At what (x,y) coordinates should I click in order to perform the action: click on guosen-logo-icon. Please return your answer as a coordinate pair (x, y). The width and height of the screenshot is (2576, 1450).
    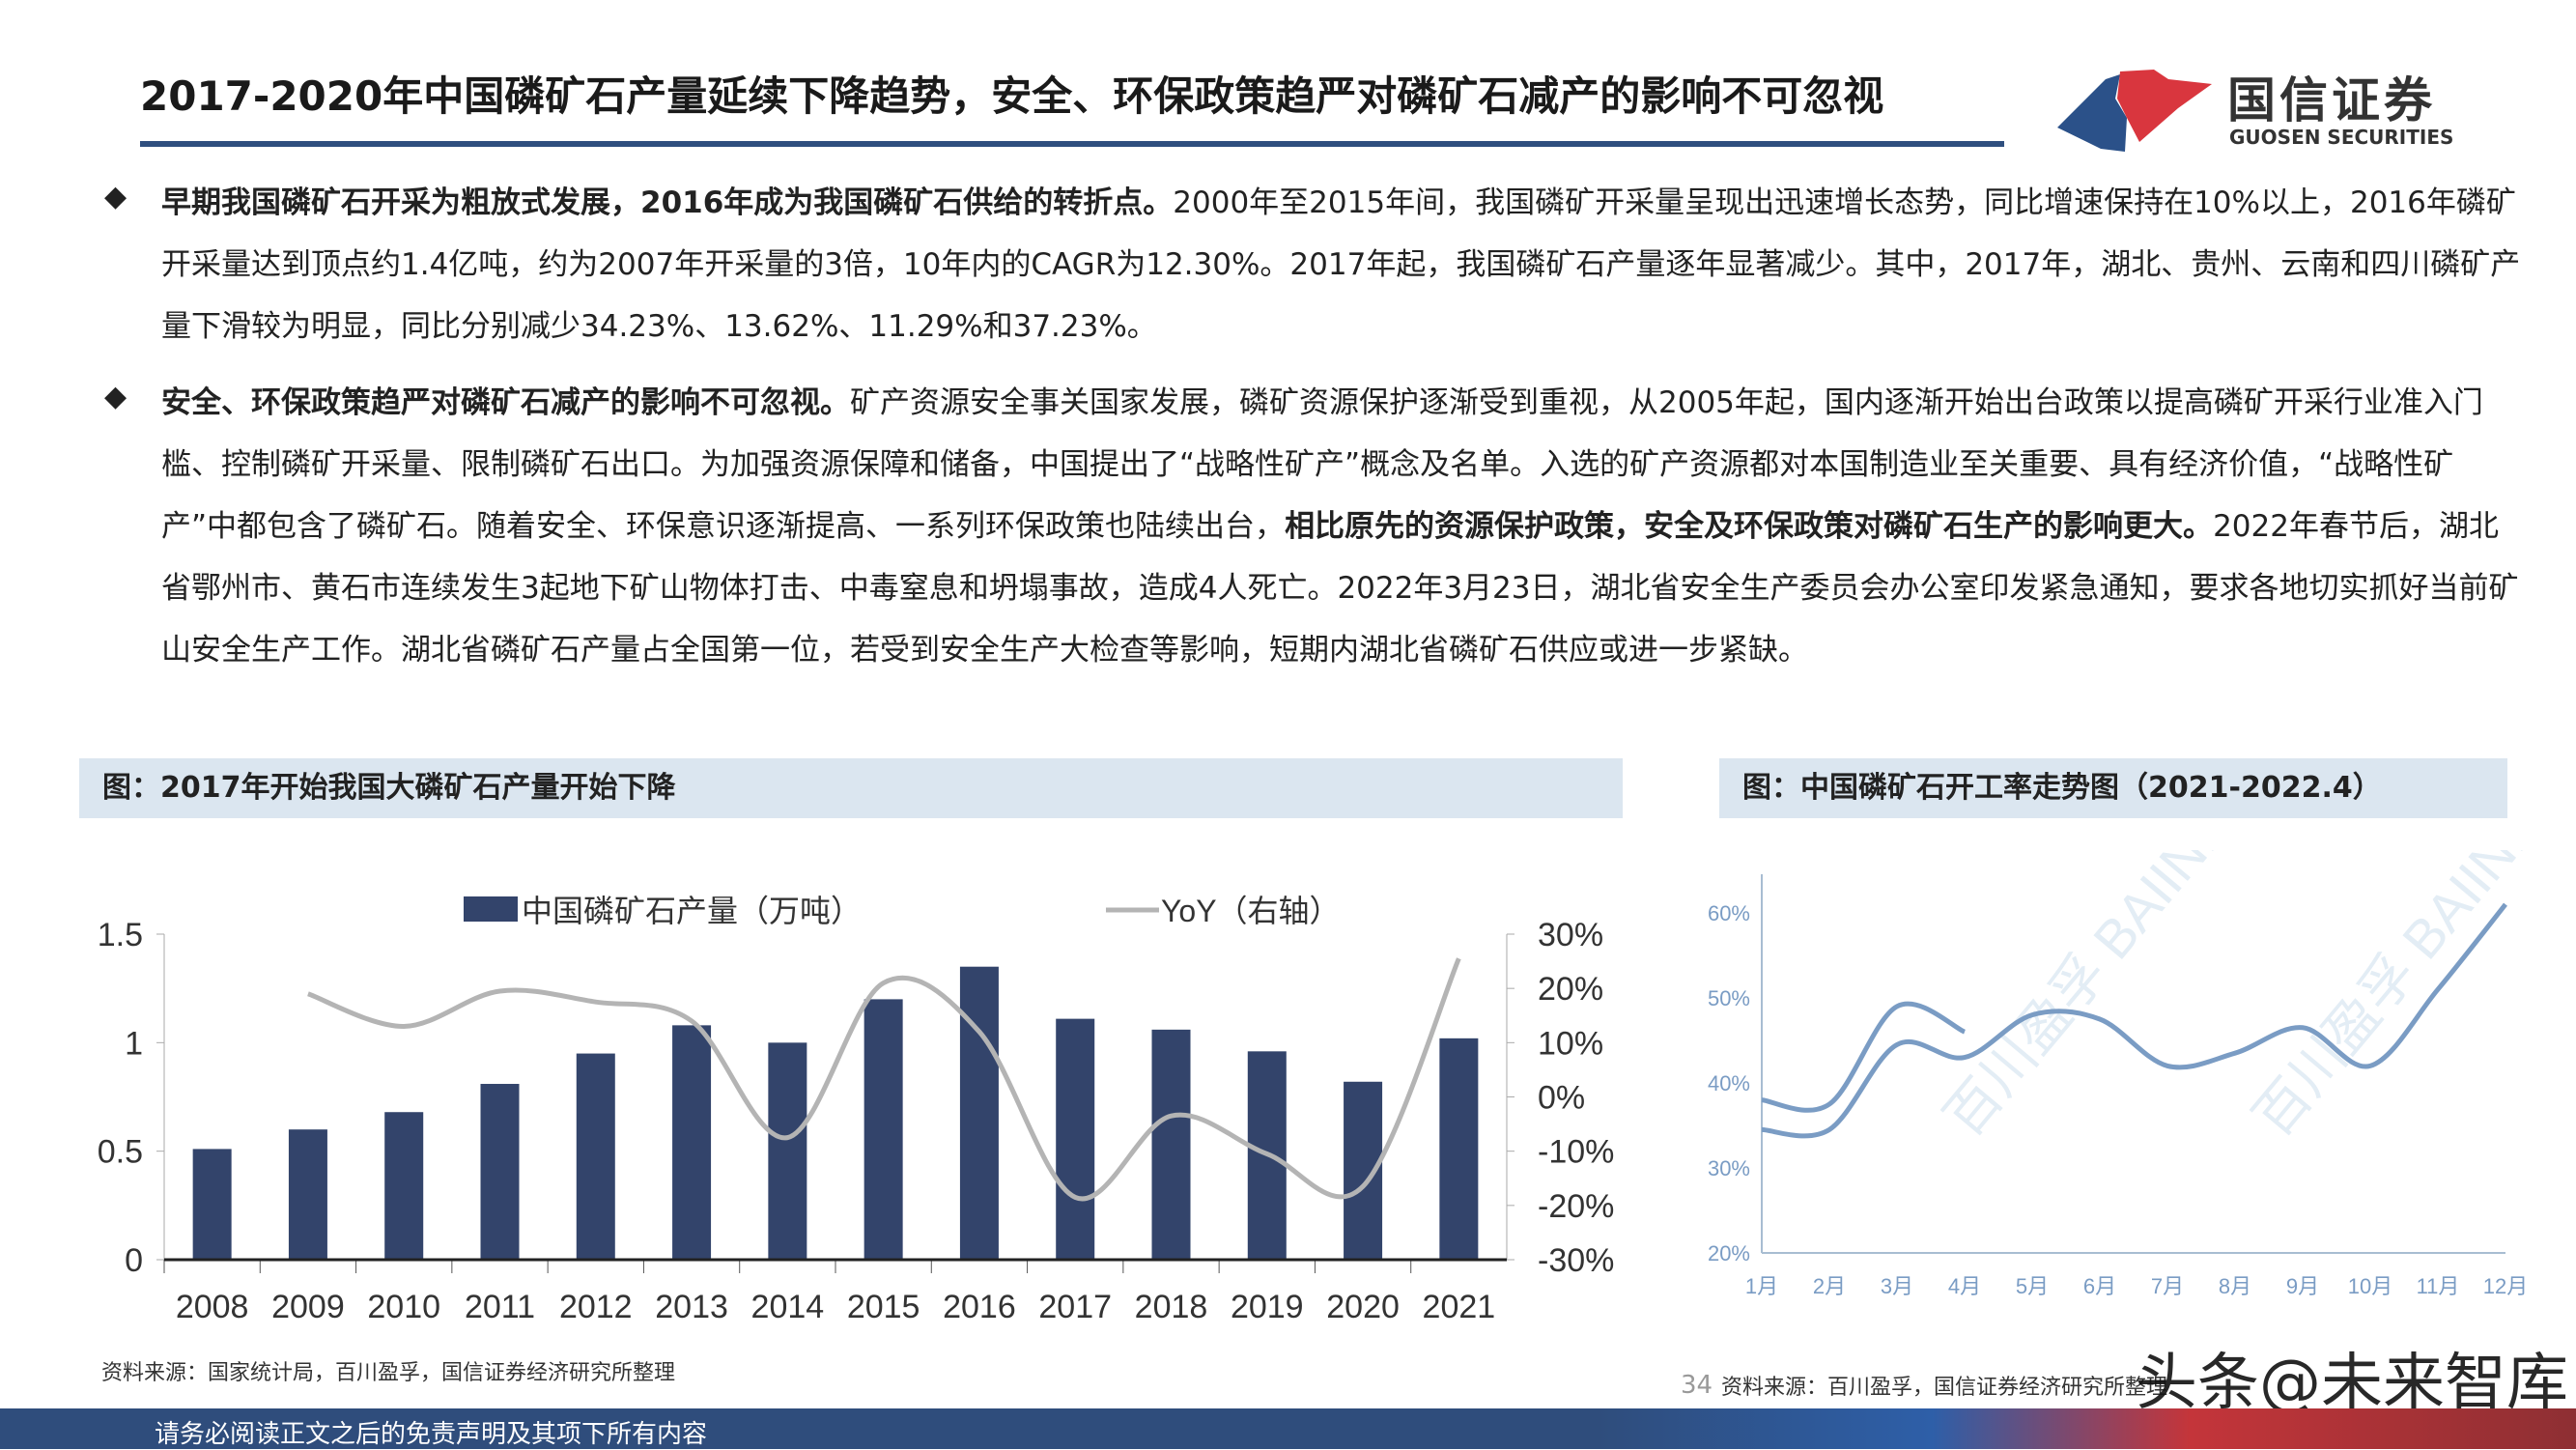
    Looking at the image, I should click on (2134, 111).